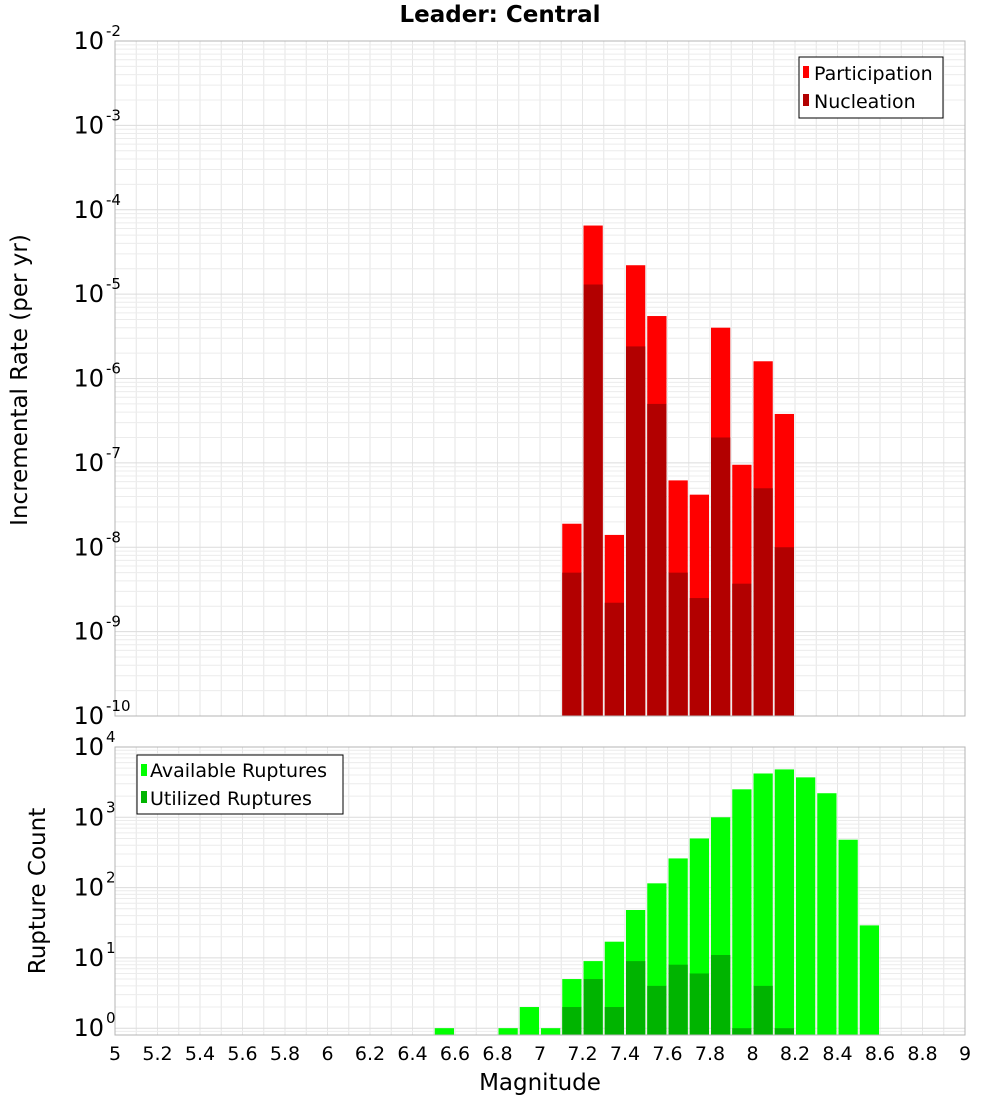 This screenshot has width=1000, height=1100. What do you see at coordinates (157, 1054) in the screenshot?
I see `x-tick-label: 5.2` at bounding box center [157, 1054].